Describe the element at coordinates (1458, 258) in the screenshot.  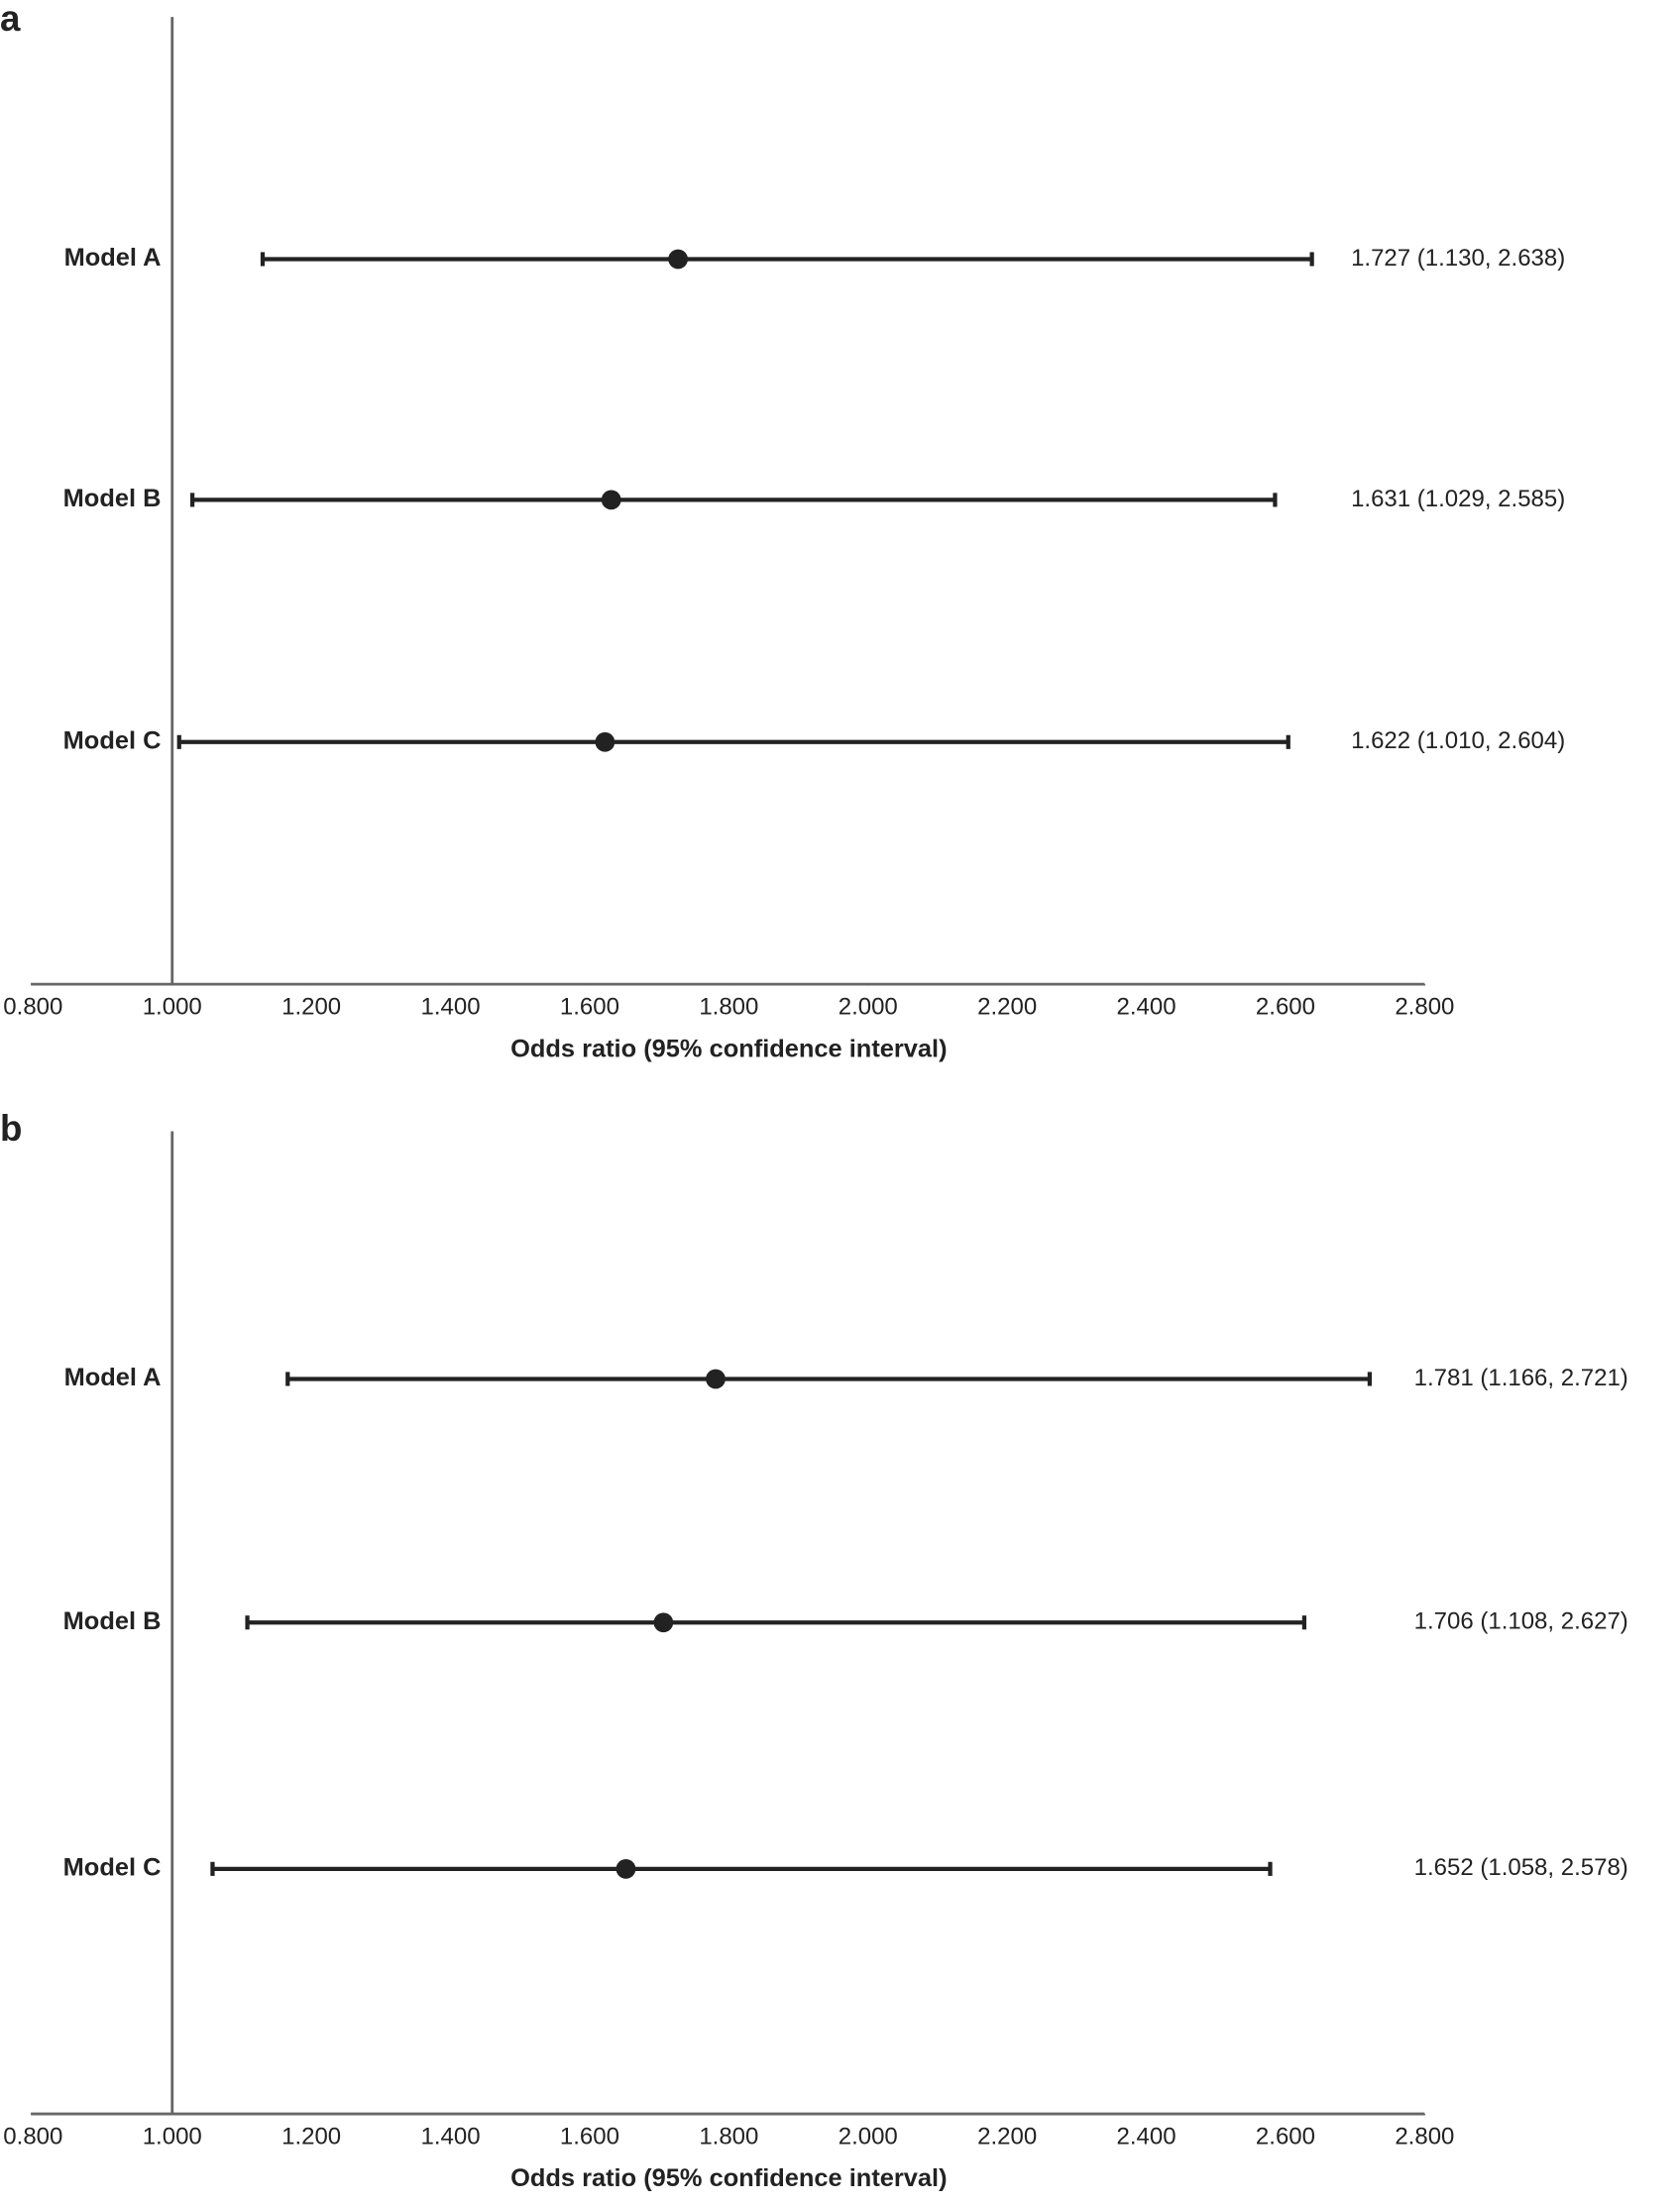
I see `value-label: 1.727 (1.130, 2.638)` at that location.